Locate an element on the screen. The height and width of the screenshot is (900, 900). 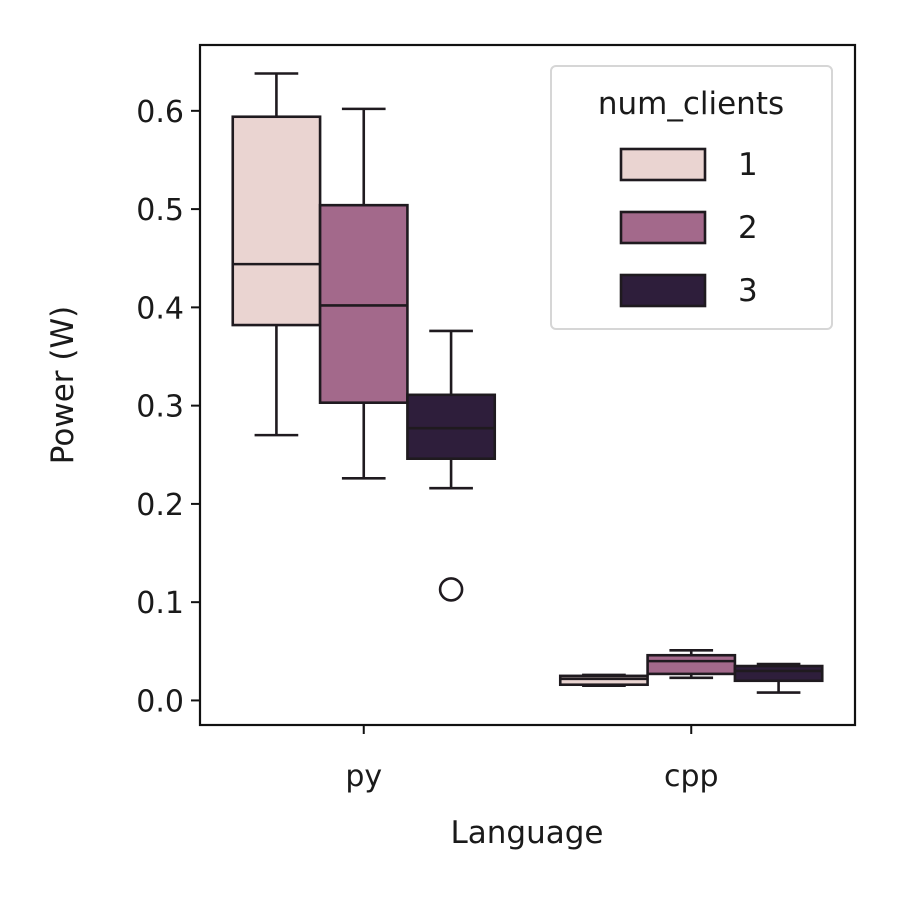
legend-label-1: 1 is located at coordinates (748, 165).